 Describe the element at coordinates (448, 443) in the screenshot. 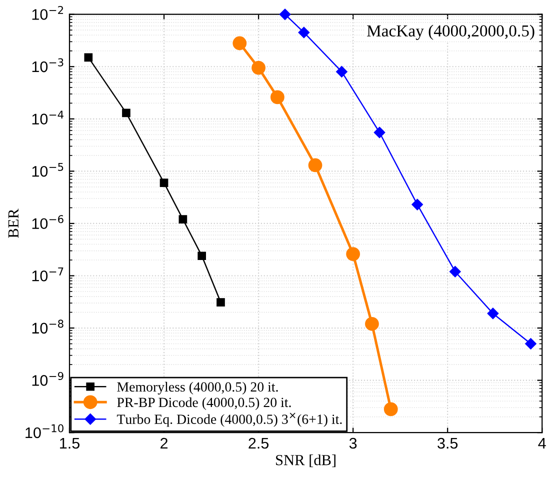

I see `x-tick-label: 3.5` at that location.